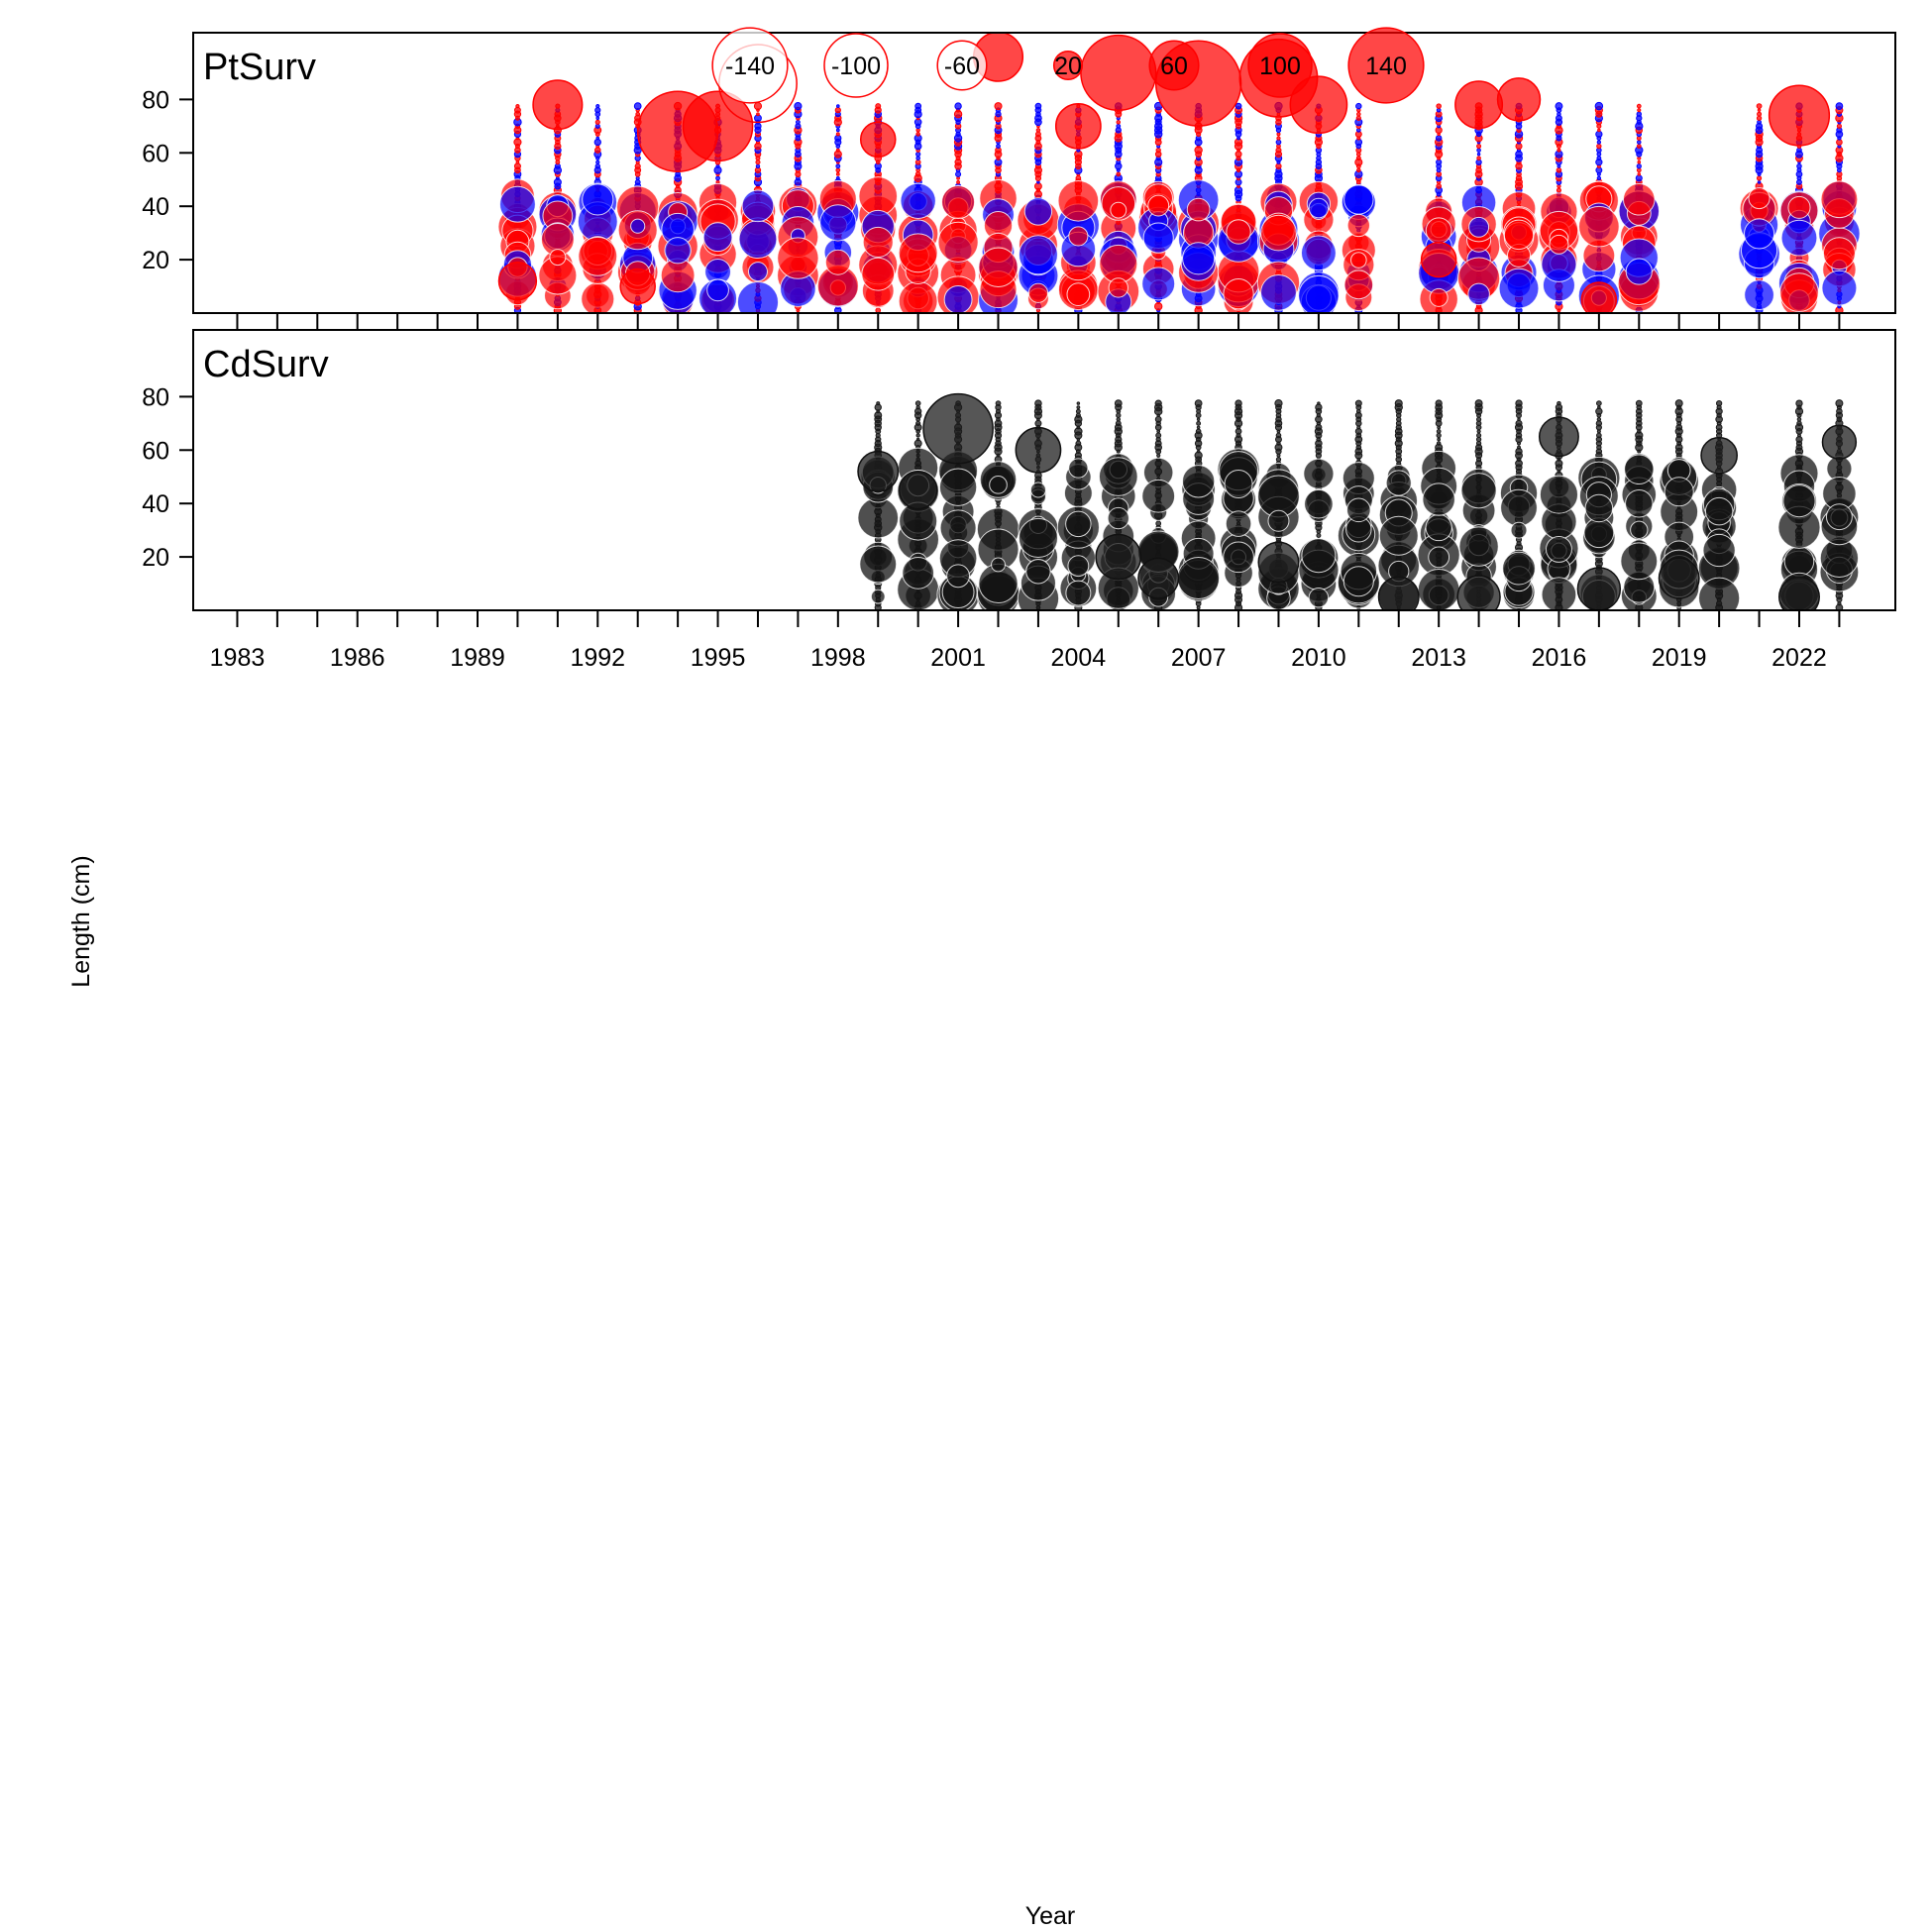 This screenshot has height=1932, width=1932. What do you see at coordinates (1438, 658) in the screenshot?
I see `x-tick-label: 2013` at bounding box center [1438, 658].